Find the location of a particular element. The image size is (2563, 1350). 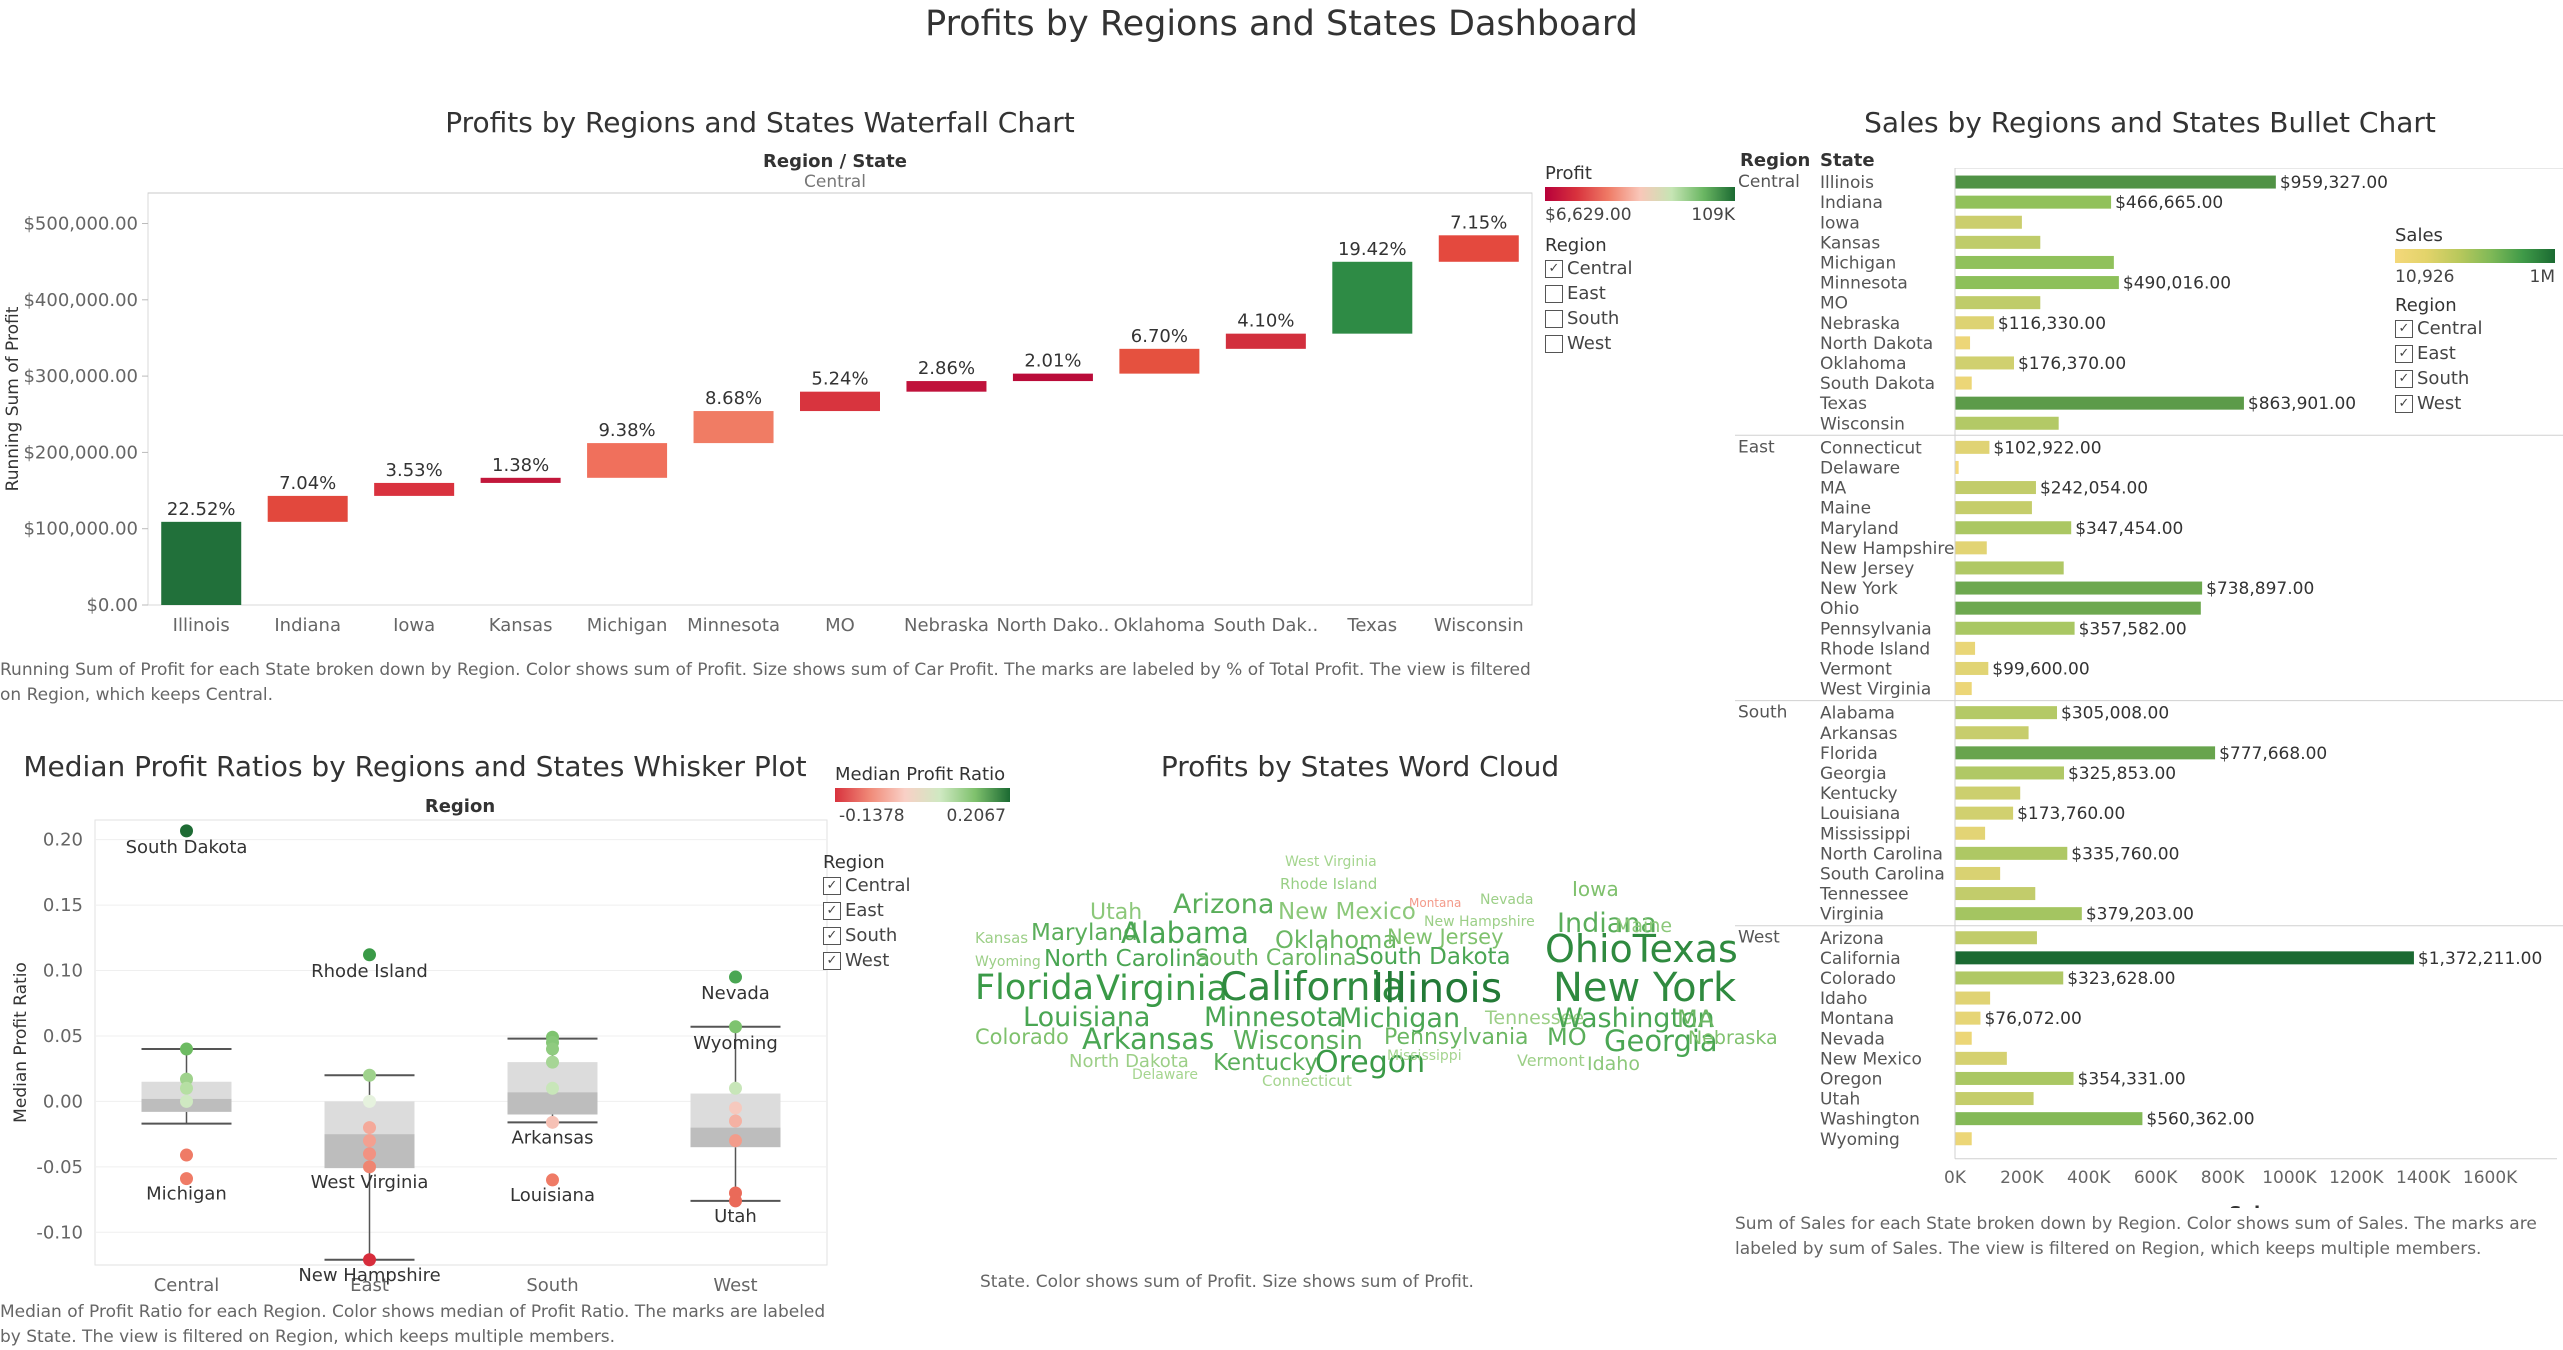

waterfall-region-filter-west: West is located at coordinates (1640, 343).